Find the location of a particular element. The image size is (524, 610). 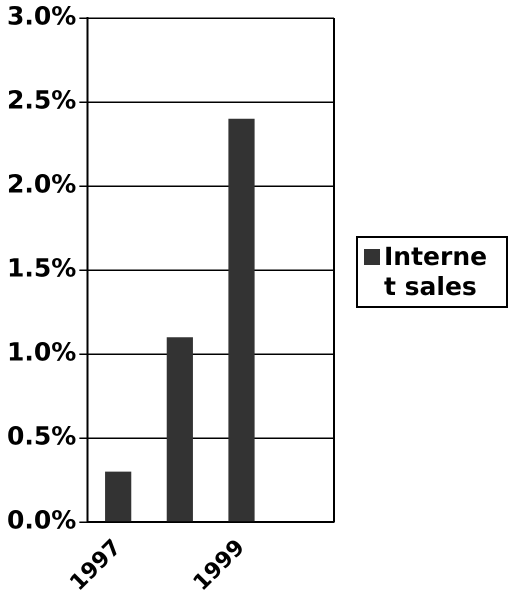

y-tick-label: 0.0% is located at coordinates (41, 520).